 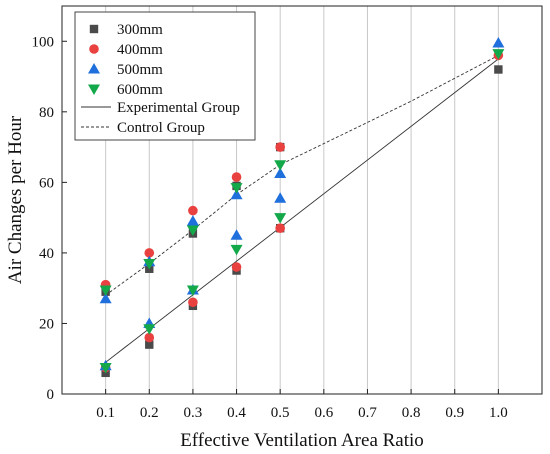 What do you see at coordinates (94, 49) in the screenshot?
I see `legend-marker-400mm` at bounding box center [94, 49].